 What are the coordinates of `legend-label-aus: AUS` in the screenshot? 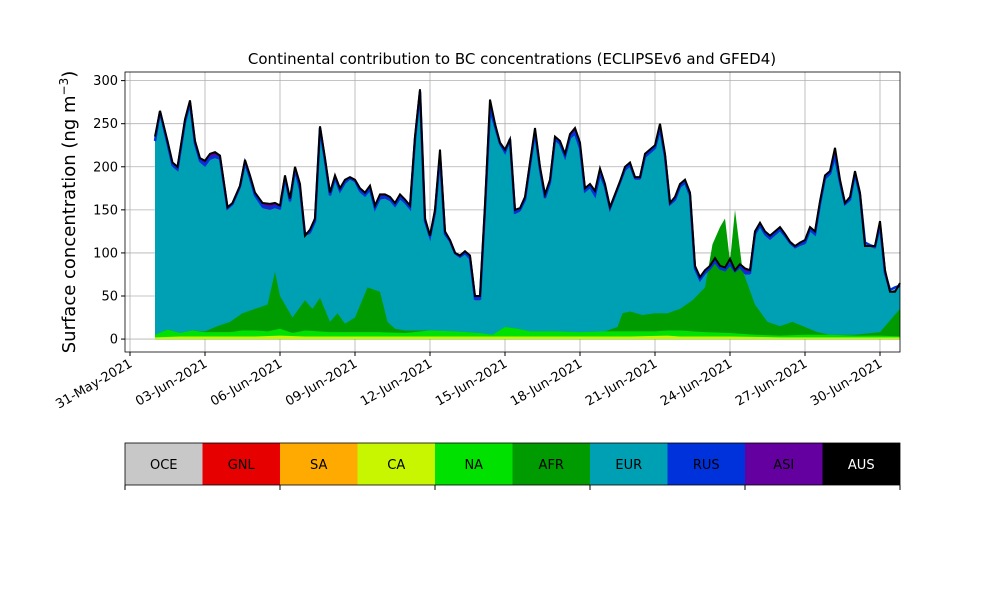 It's located at (861, 465).